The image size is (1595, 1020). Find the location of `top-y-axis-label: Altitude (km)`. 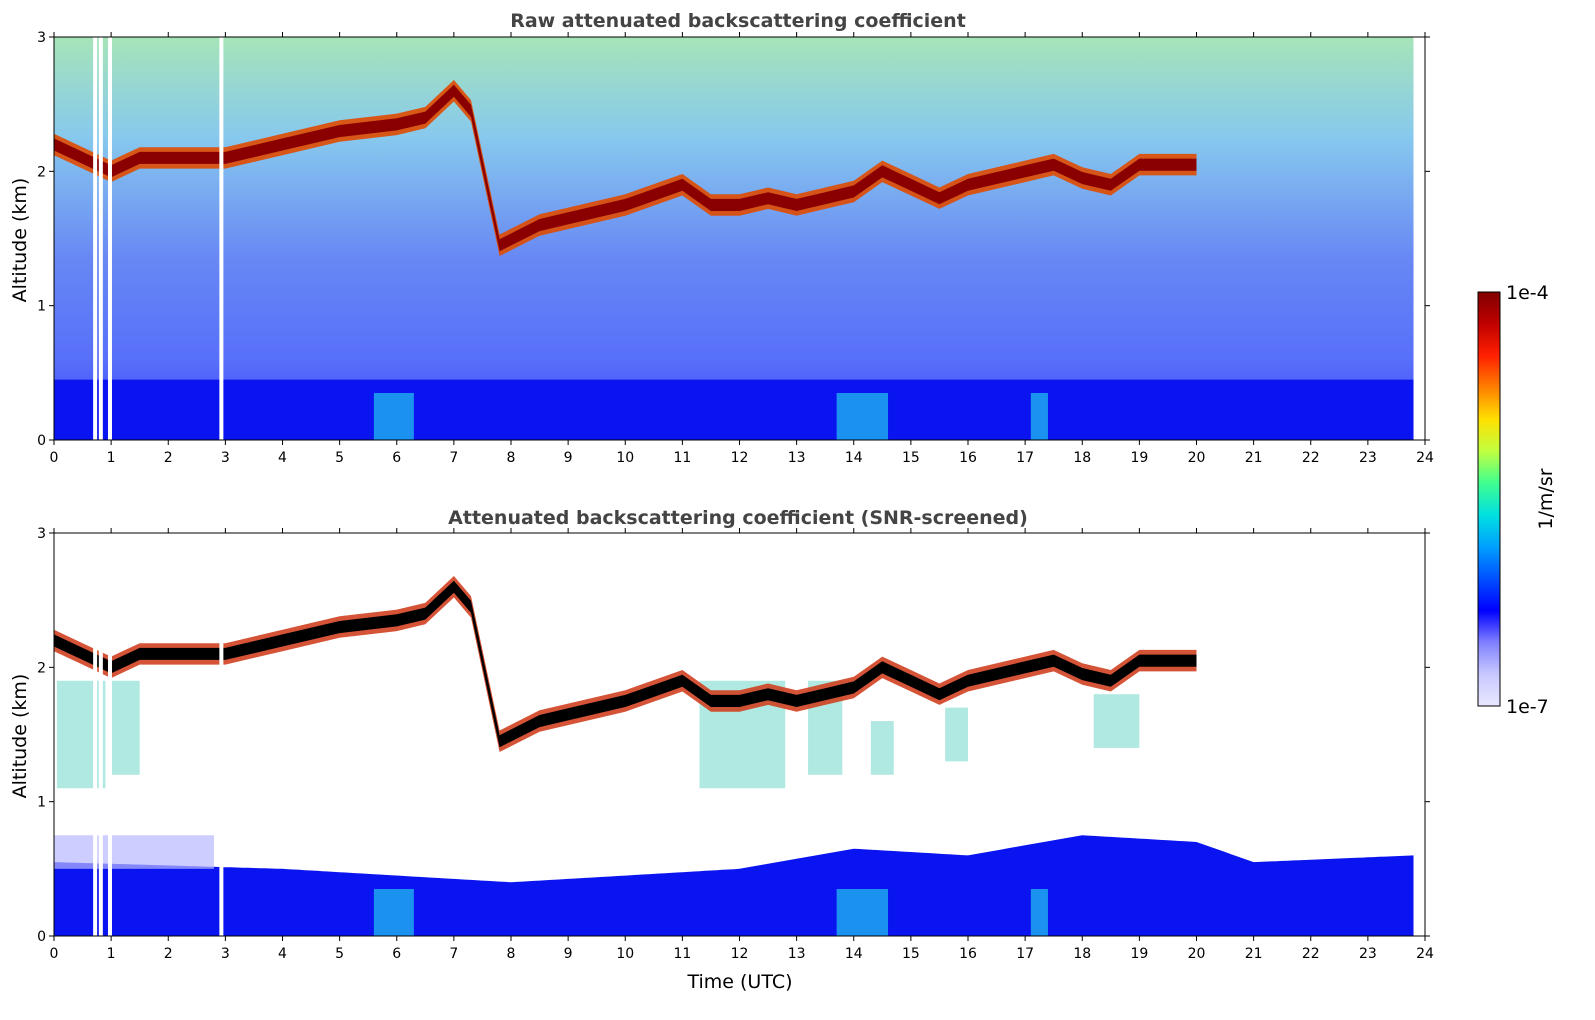

top-y-axis-label: Altitude (km) is located at coordinates (20, 240).